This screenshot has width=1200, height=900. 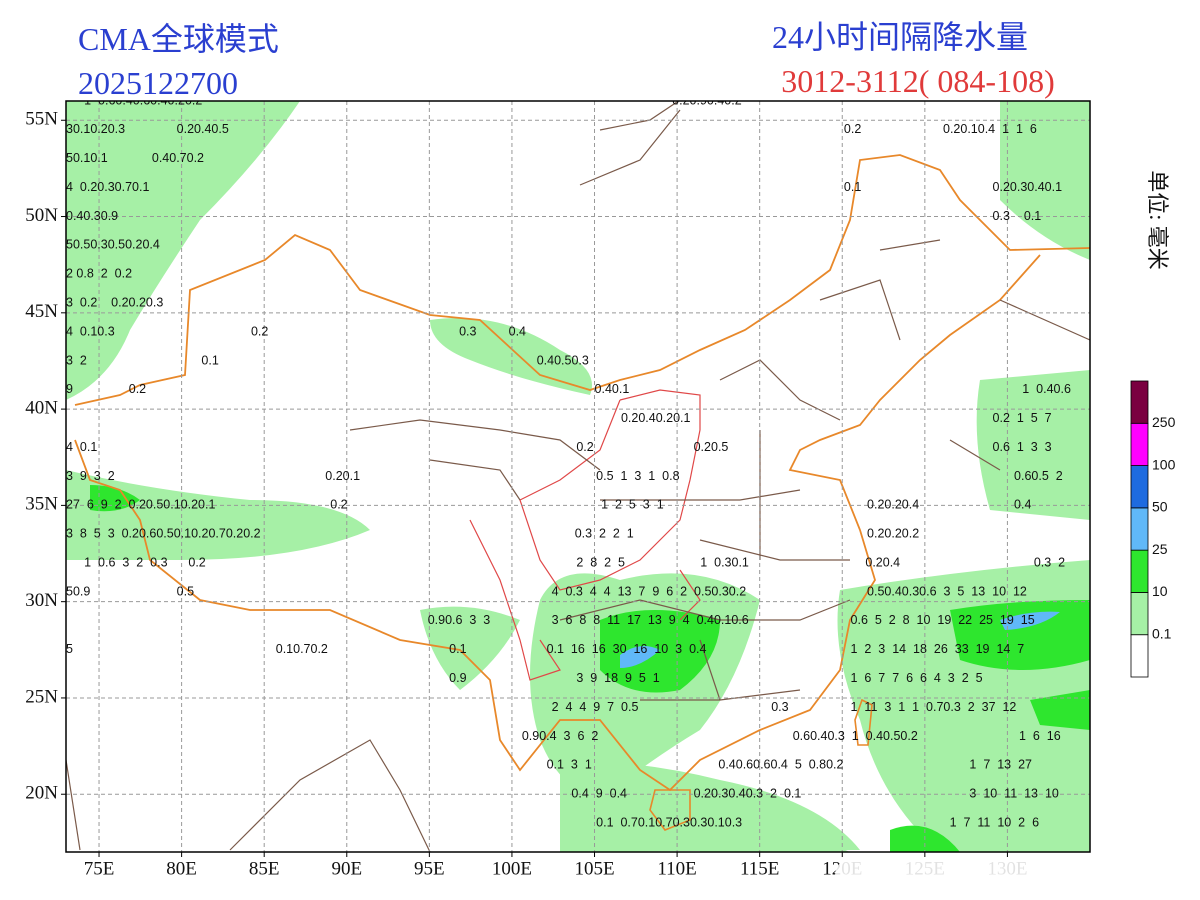 What do you see at coordinates (87, 158) in the screenshot?
I see `precip-value: 50.10.1` at bounding box center [87, 158].